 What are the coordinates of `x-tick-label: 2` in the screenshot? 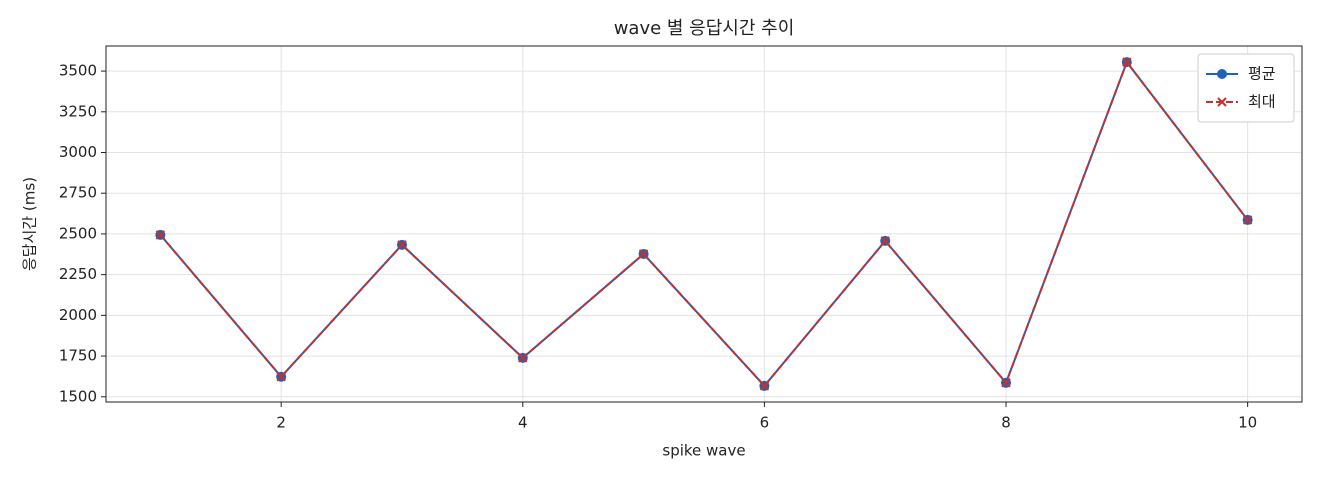 It's located at (281, 423).